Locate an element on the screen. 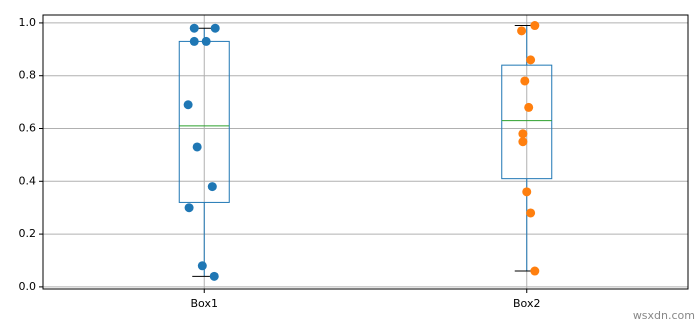  x-tick-label: Box2 is located at coordinates (526, 303).